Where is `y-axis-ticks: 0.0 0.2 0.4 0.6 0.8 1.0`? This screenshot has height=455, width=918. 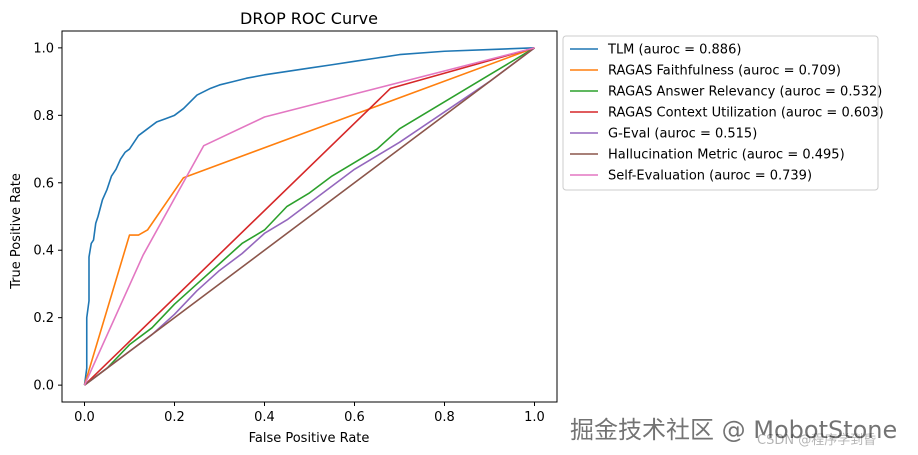 y-axis-ticks: 0.0 0.2 0.4 0.6 0.8 1.0 is located at coordinates (47, 217).